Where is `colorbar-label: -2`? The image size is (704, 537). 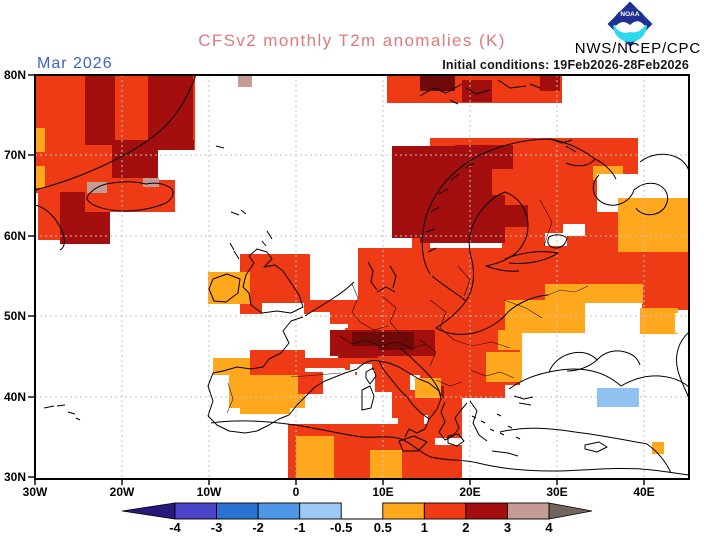
colorbar-label: -2 is located at coordinates (258, 527).